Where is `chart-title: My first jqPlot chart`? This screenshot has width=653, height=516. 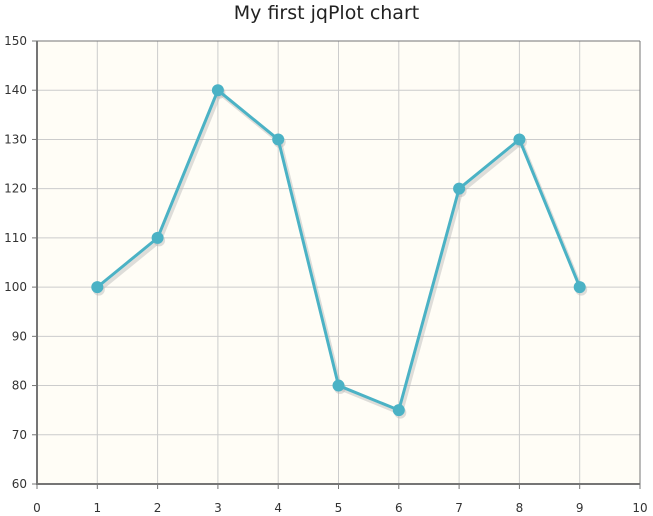 chart-title: My first jqPlot chart is located at coordinates (326, 13).